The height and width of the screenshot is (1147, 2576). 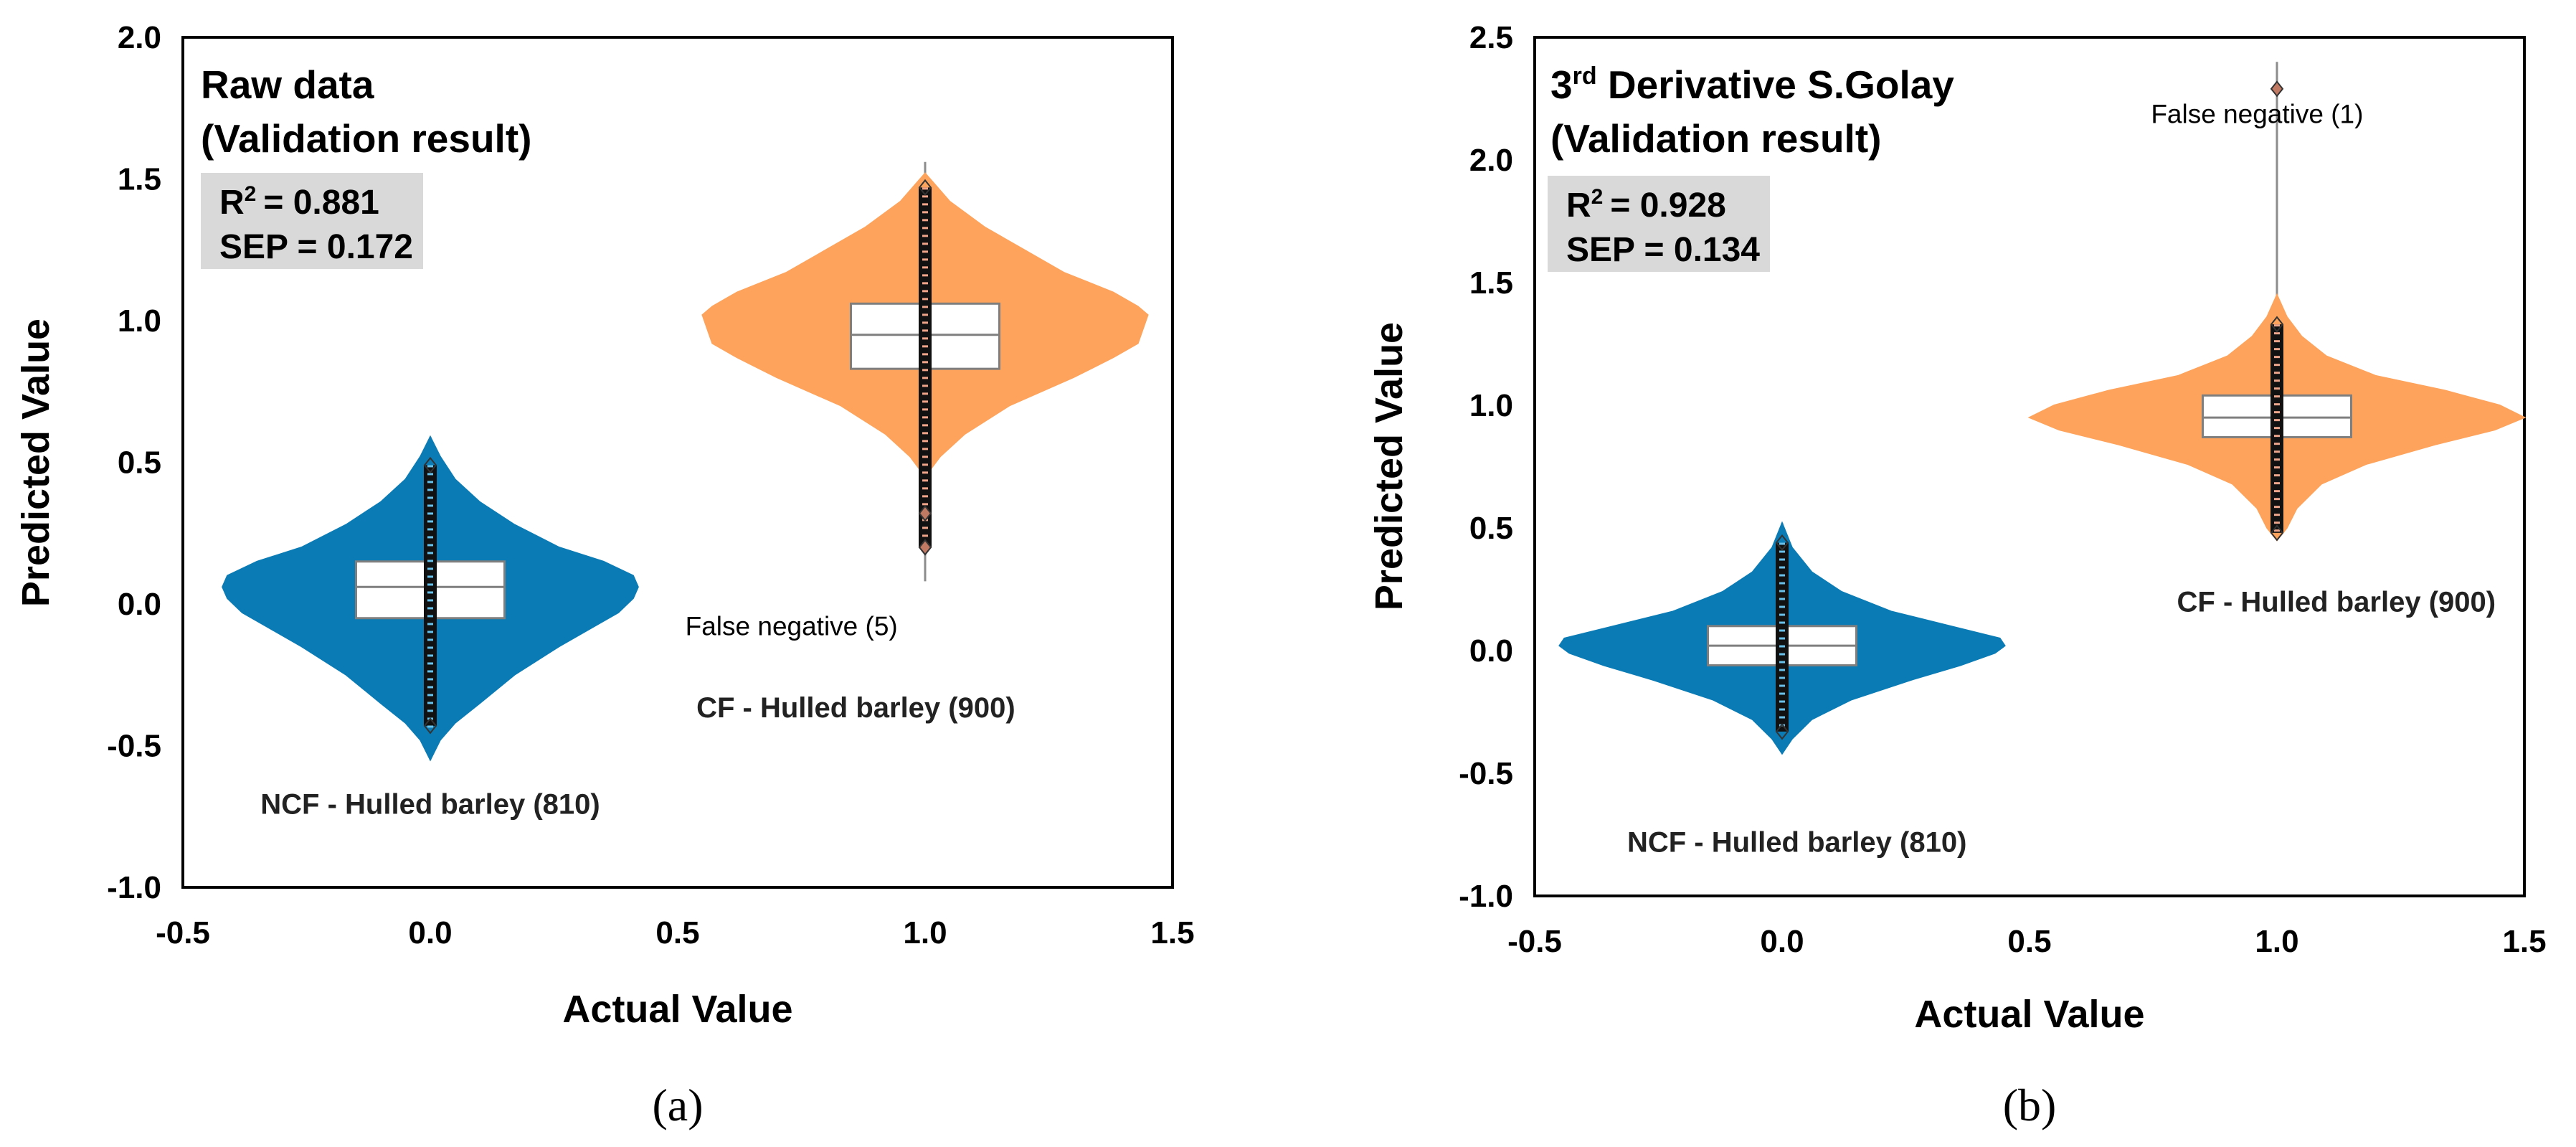 What do you see at coordinates (1491, 405) in the screenshot?
I see `y-tick-label: 1.0` at bounding box center [1491, 405].